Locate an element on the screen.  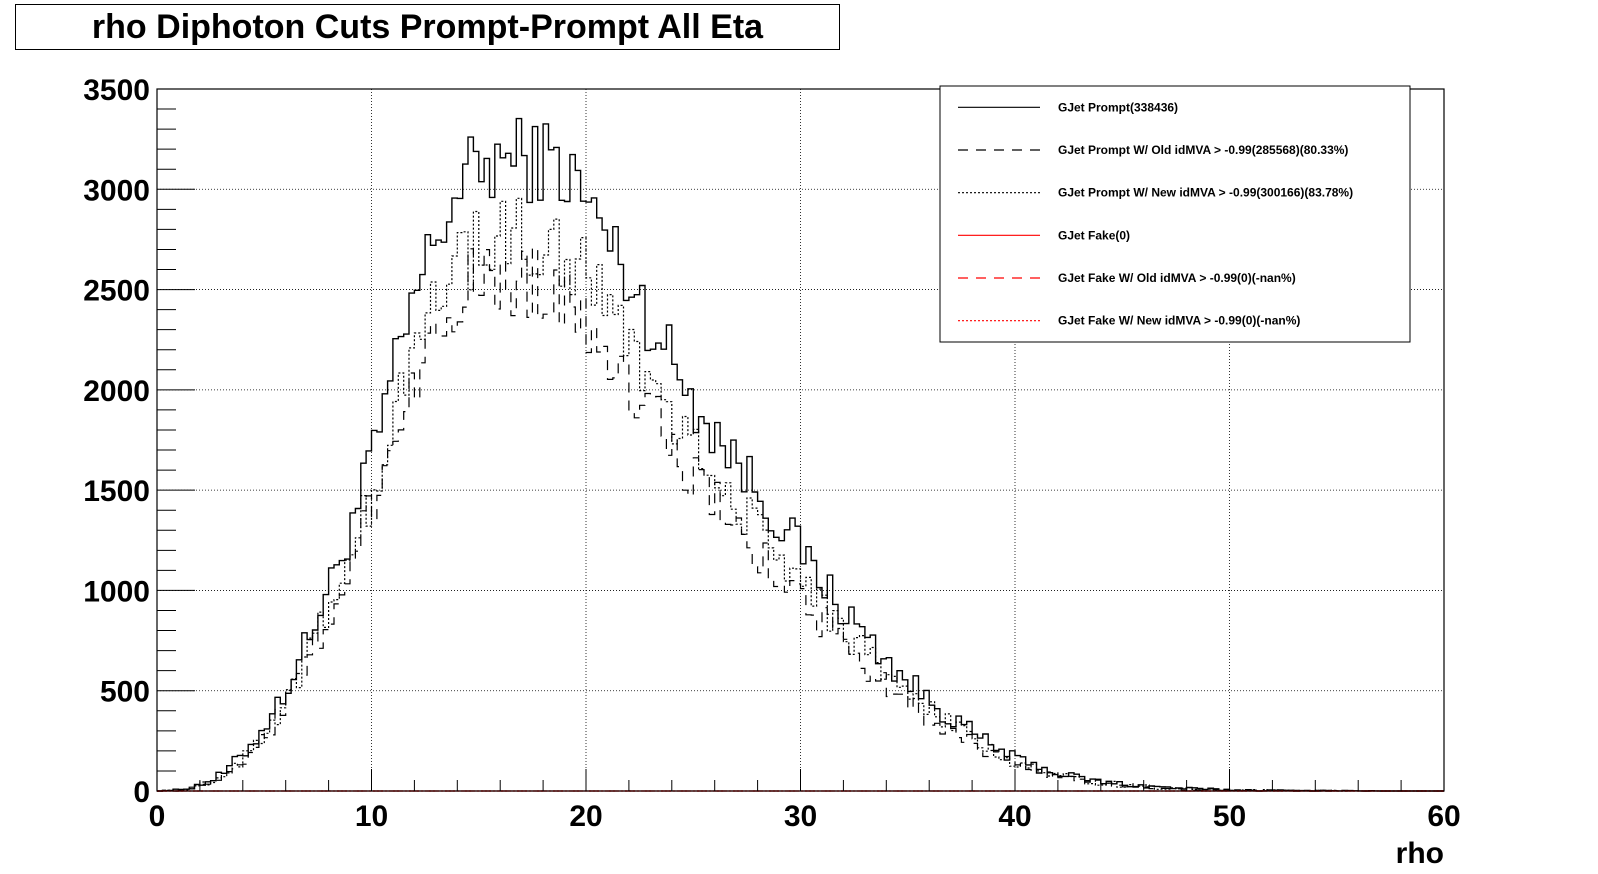
x-tick-label: 50 is located at coordinates (1229, 816).